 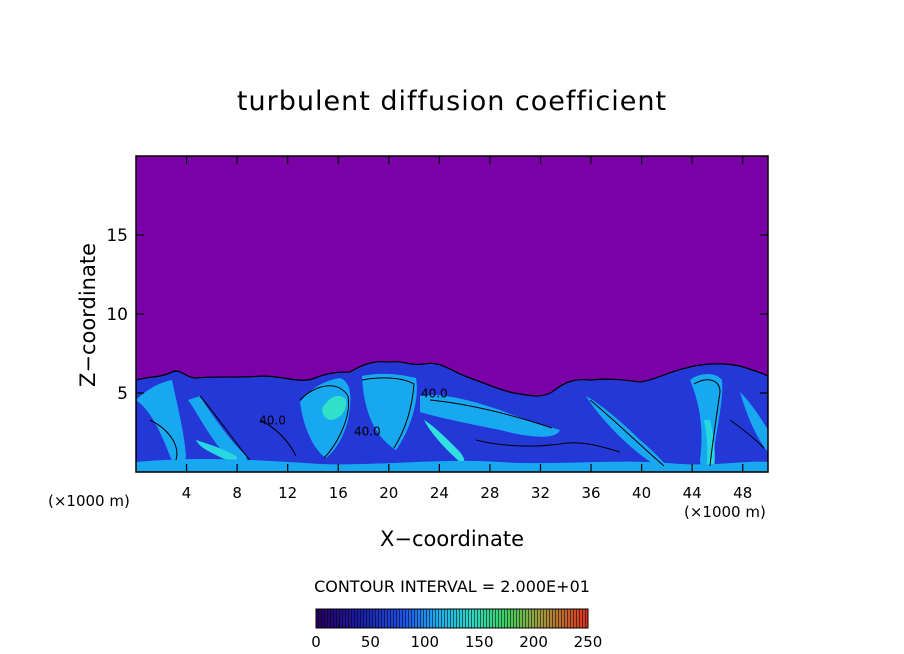 What do you see at coordinates (316, 642) in the screenshot?
I see `colorbar-tick-label: 0` at bounding box center [316, 642].